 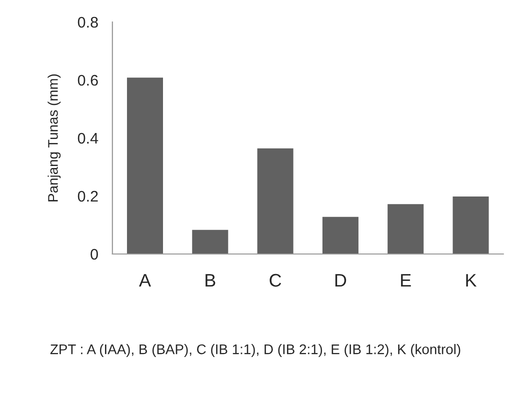 What do you see at coordinates (94, 254) in the screenshot?
I see `y-tick-label: 0` at bounding box center [94, 254].